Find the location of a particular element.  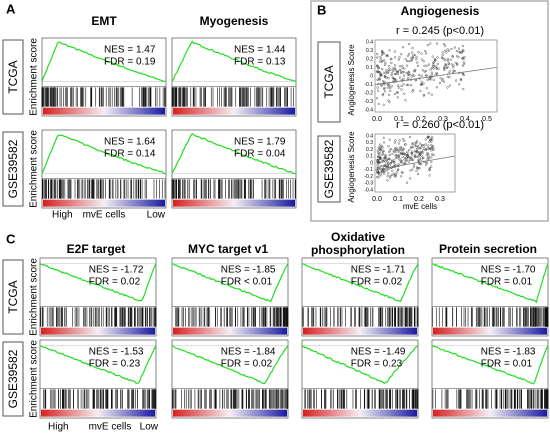

x-axis-label: mvE cells is located at coordinates (110, 427).